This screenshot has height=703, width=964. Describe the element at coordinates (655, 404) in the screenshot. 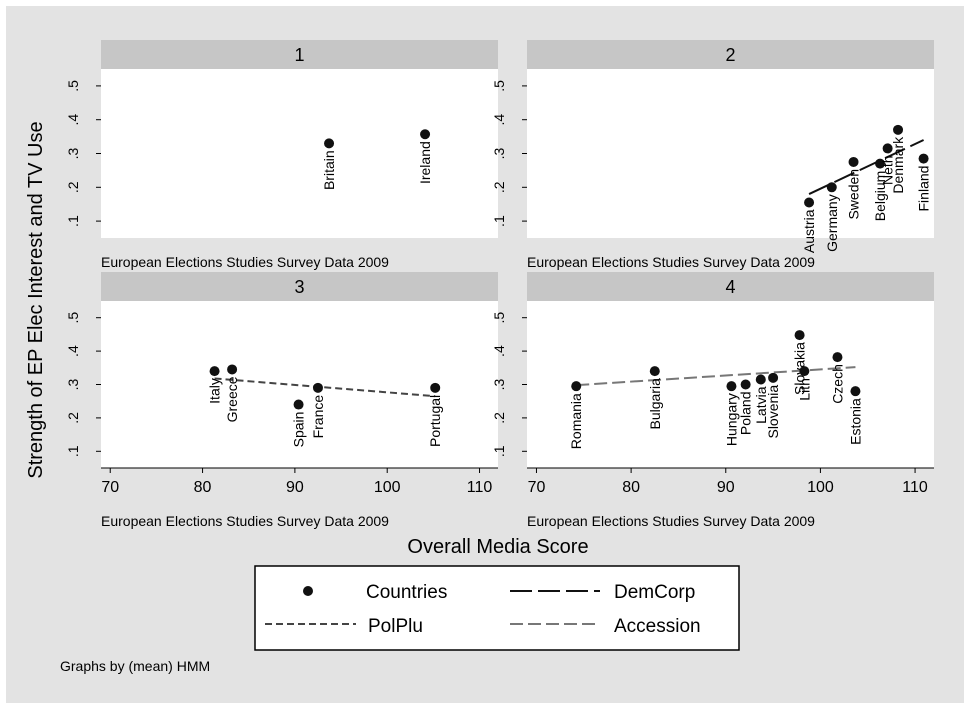

I see `point-label: Bulgaria` at that location.